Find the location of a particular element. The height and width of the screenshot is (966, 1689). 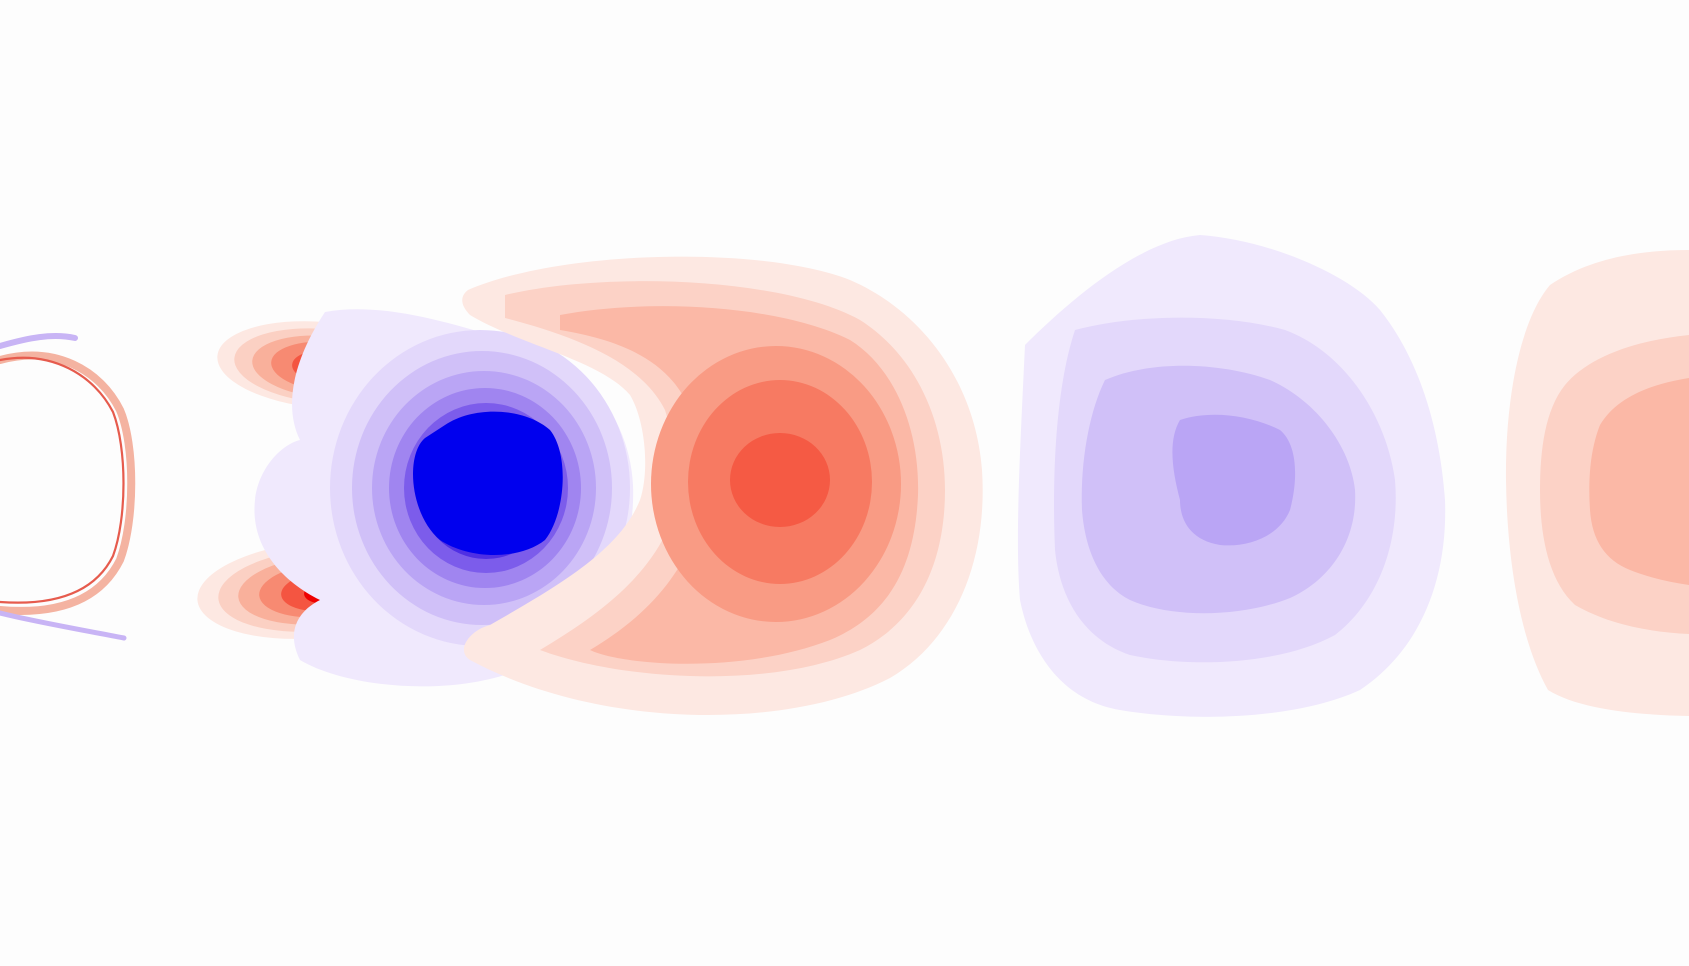

large-red-vortex-core is located at coordinates (780, 480).